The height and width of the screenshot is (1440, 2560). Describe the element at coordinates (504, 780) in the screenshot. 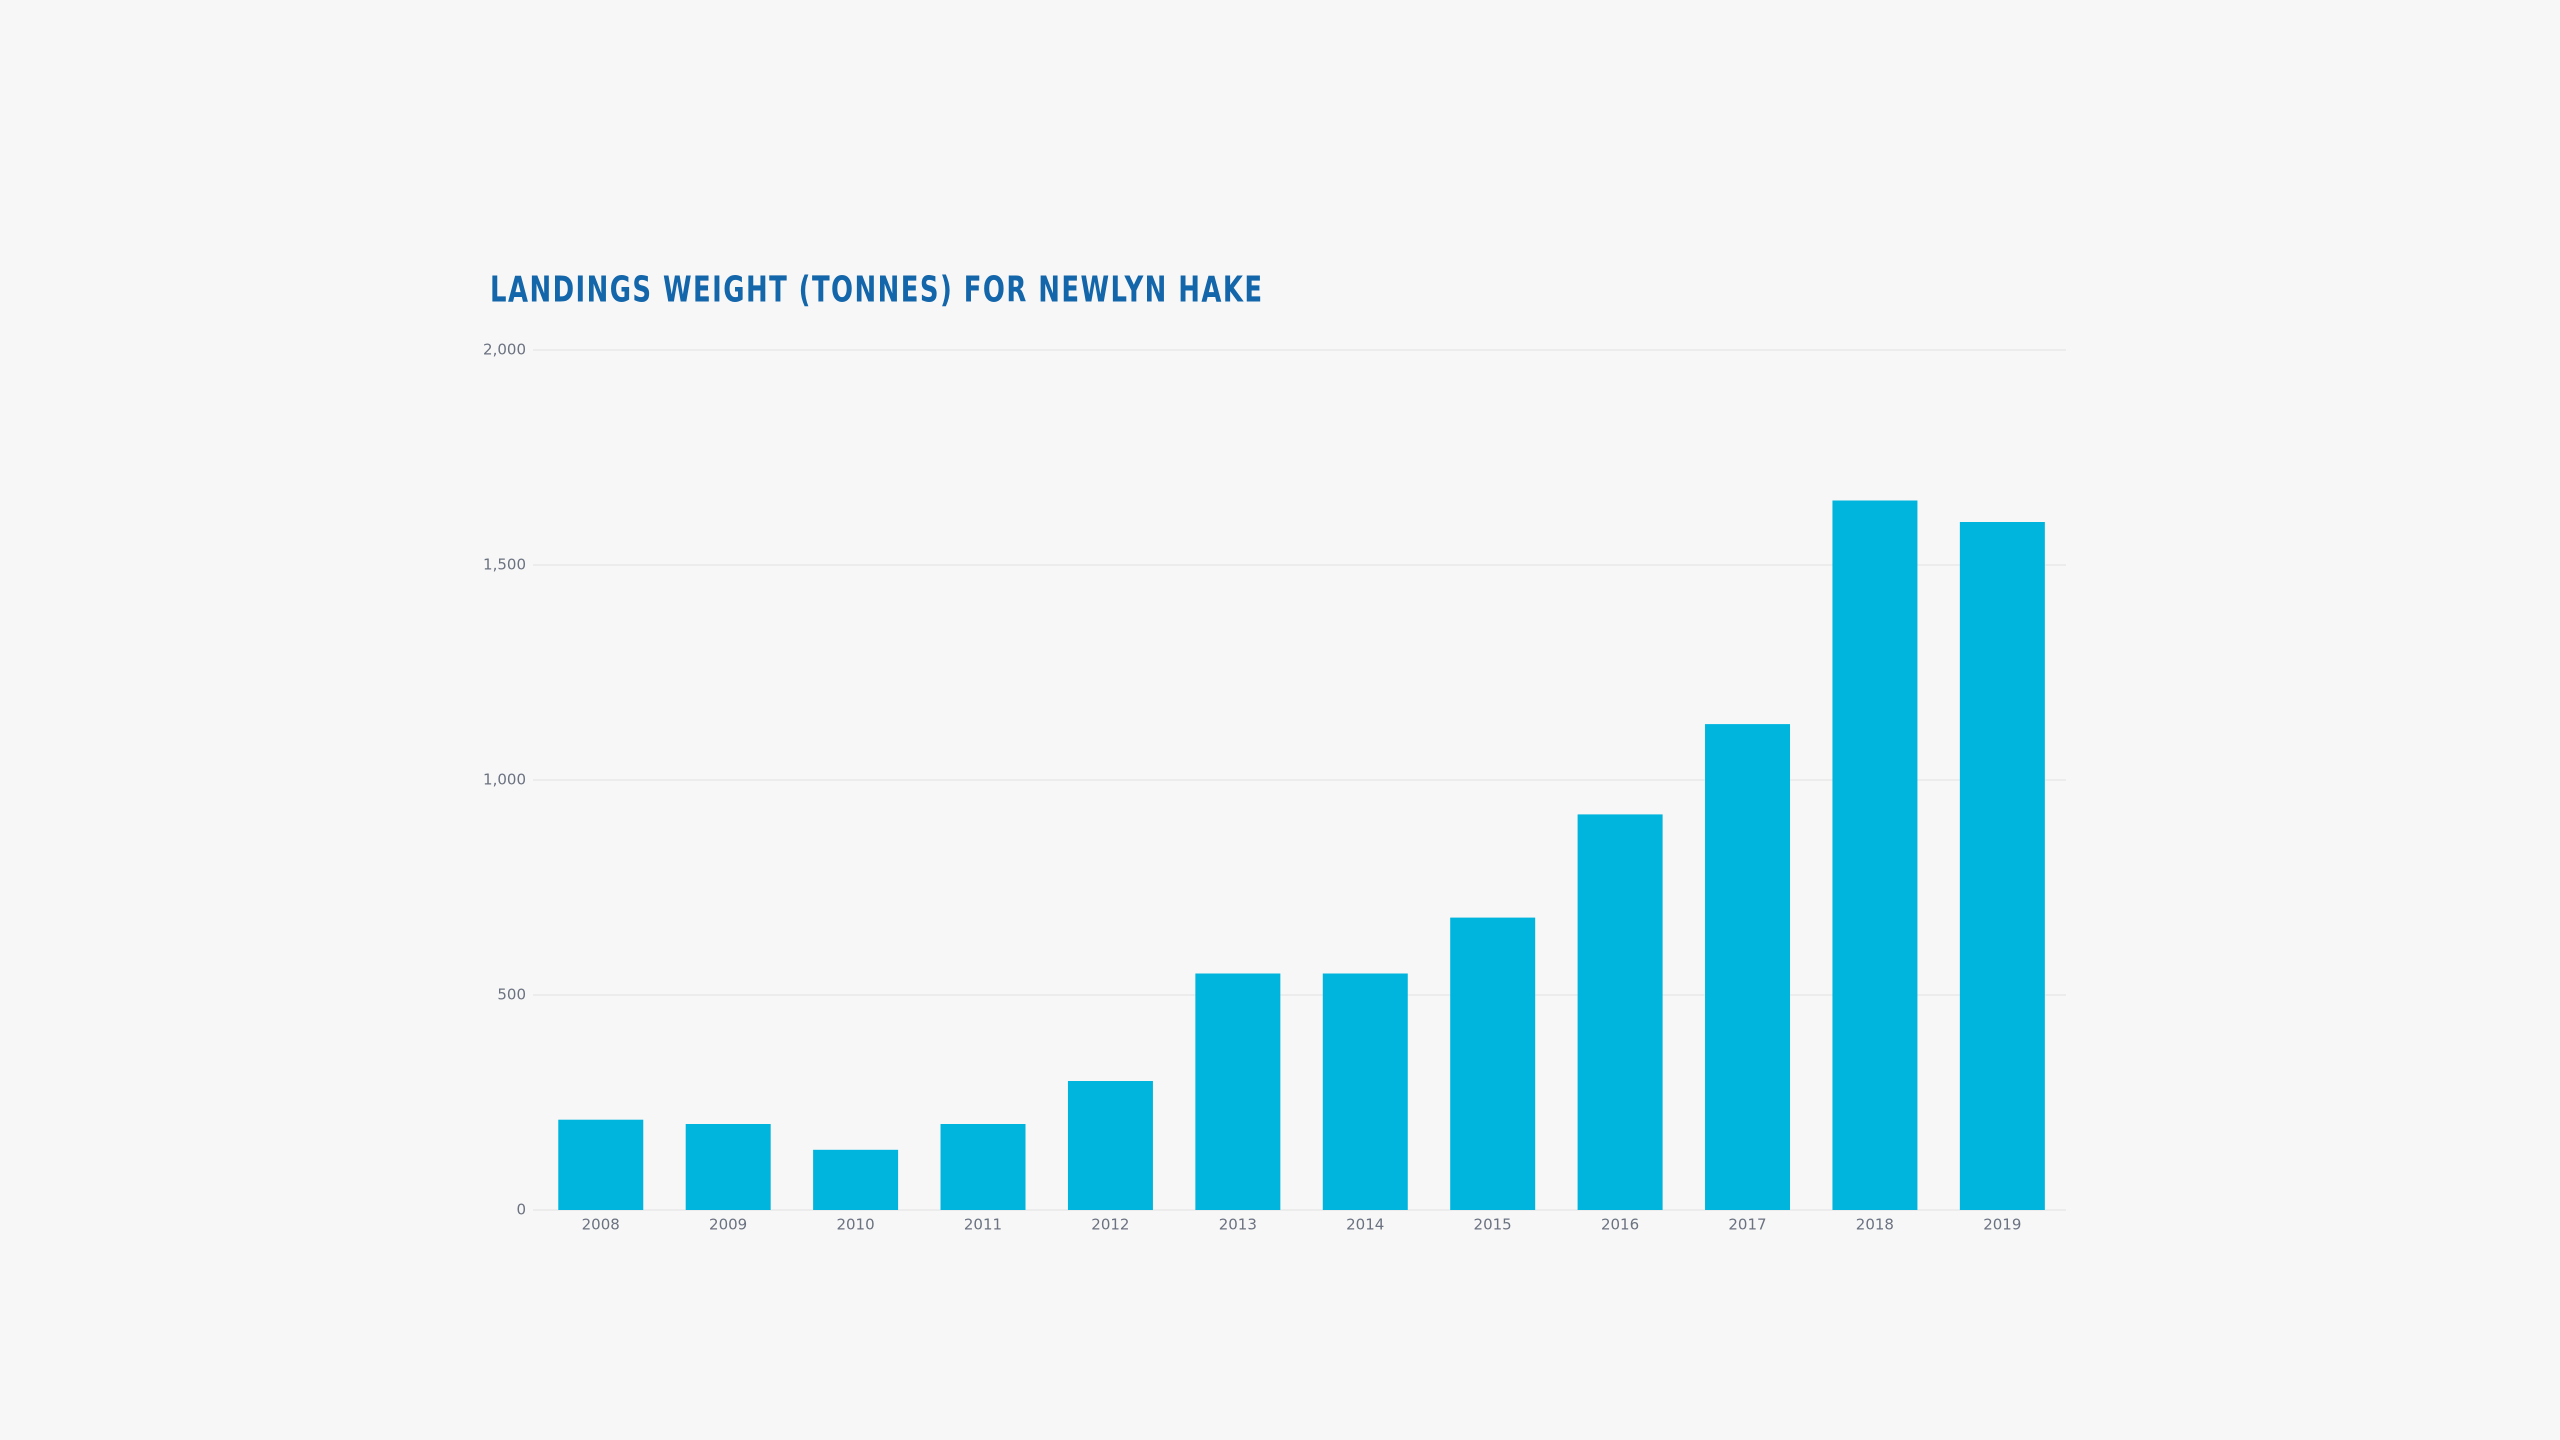

I see `y-tick-label: 1,000` at that location.